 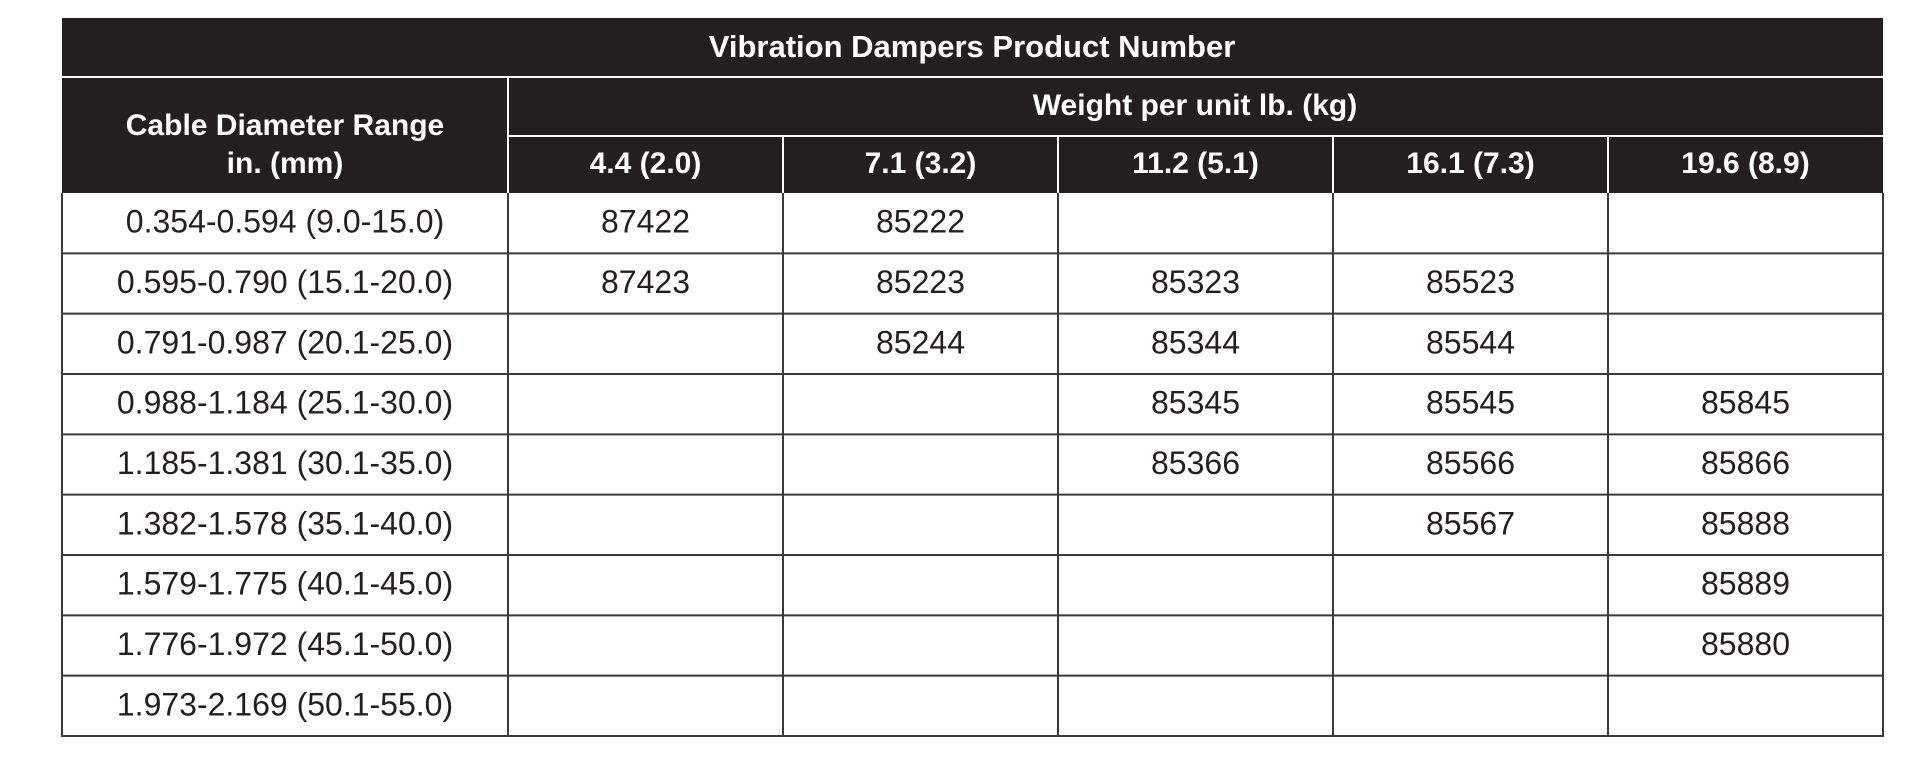 What do you see at coordinates (1470, 282) in the screenshot?
I see `product-cell: 85523` at bounding box center [1470, 282].